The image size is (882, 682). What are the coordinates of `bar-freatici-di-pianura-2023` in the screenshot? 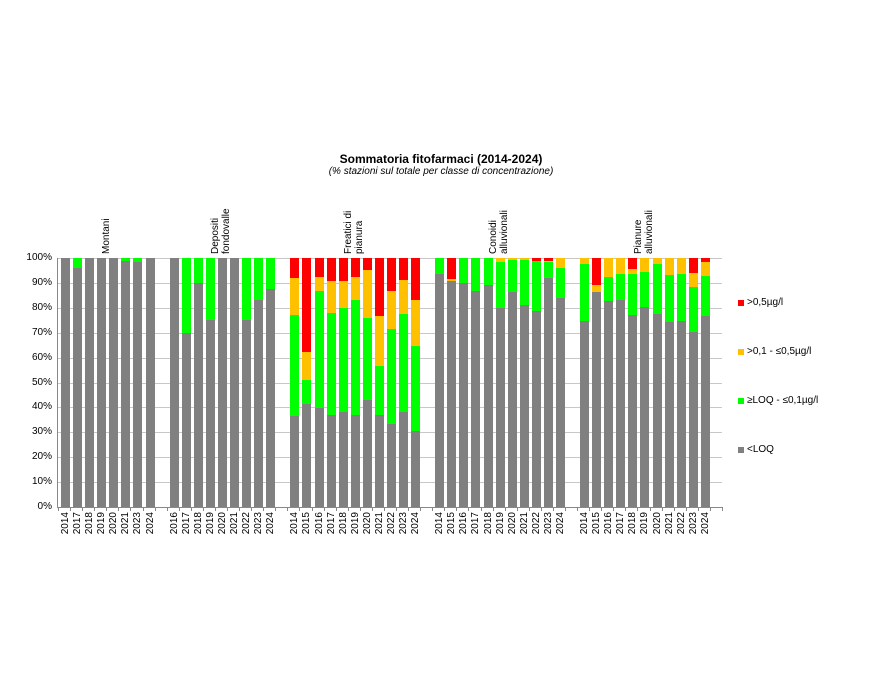 It's located at (404, 382).